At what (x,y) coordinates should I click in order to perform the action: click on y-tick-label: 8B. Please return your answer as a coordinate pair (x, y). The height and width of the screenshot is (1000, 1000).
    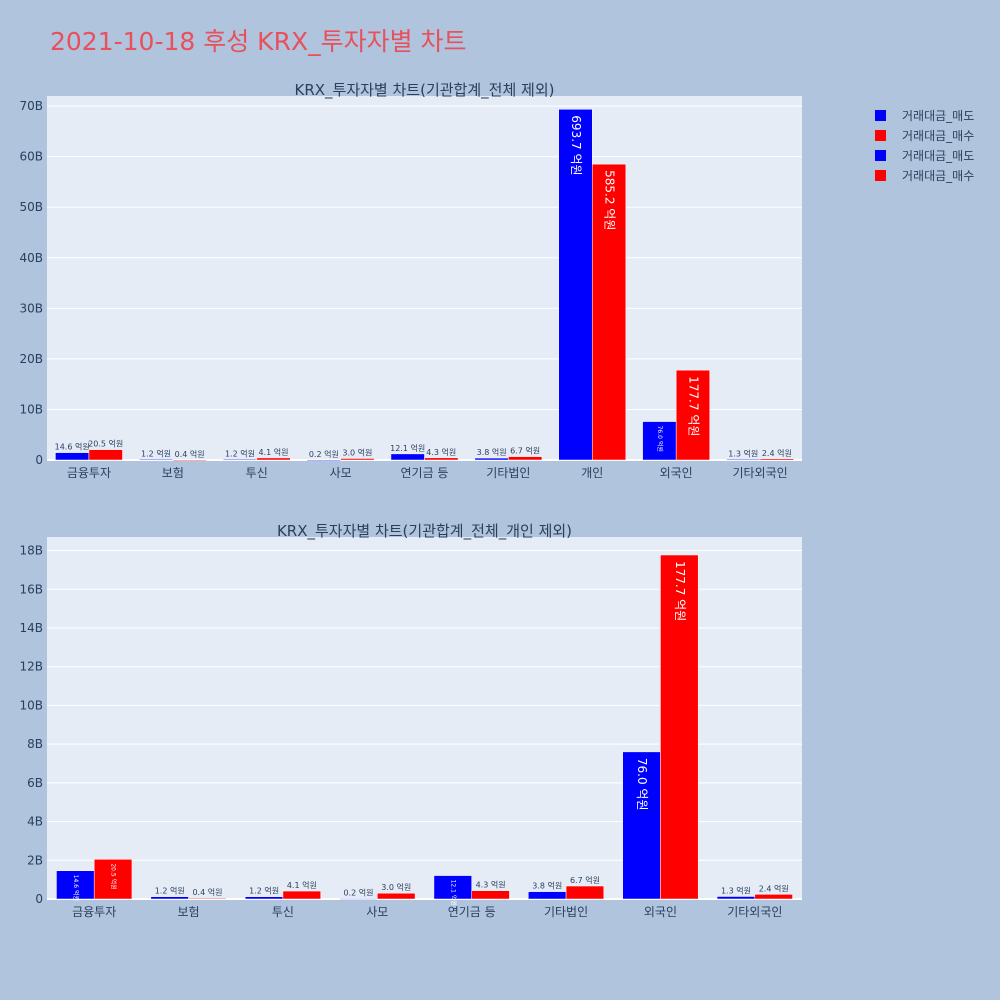
    Looking at the image, I should click on (35, 744).